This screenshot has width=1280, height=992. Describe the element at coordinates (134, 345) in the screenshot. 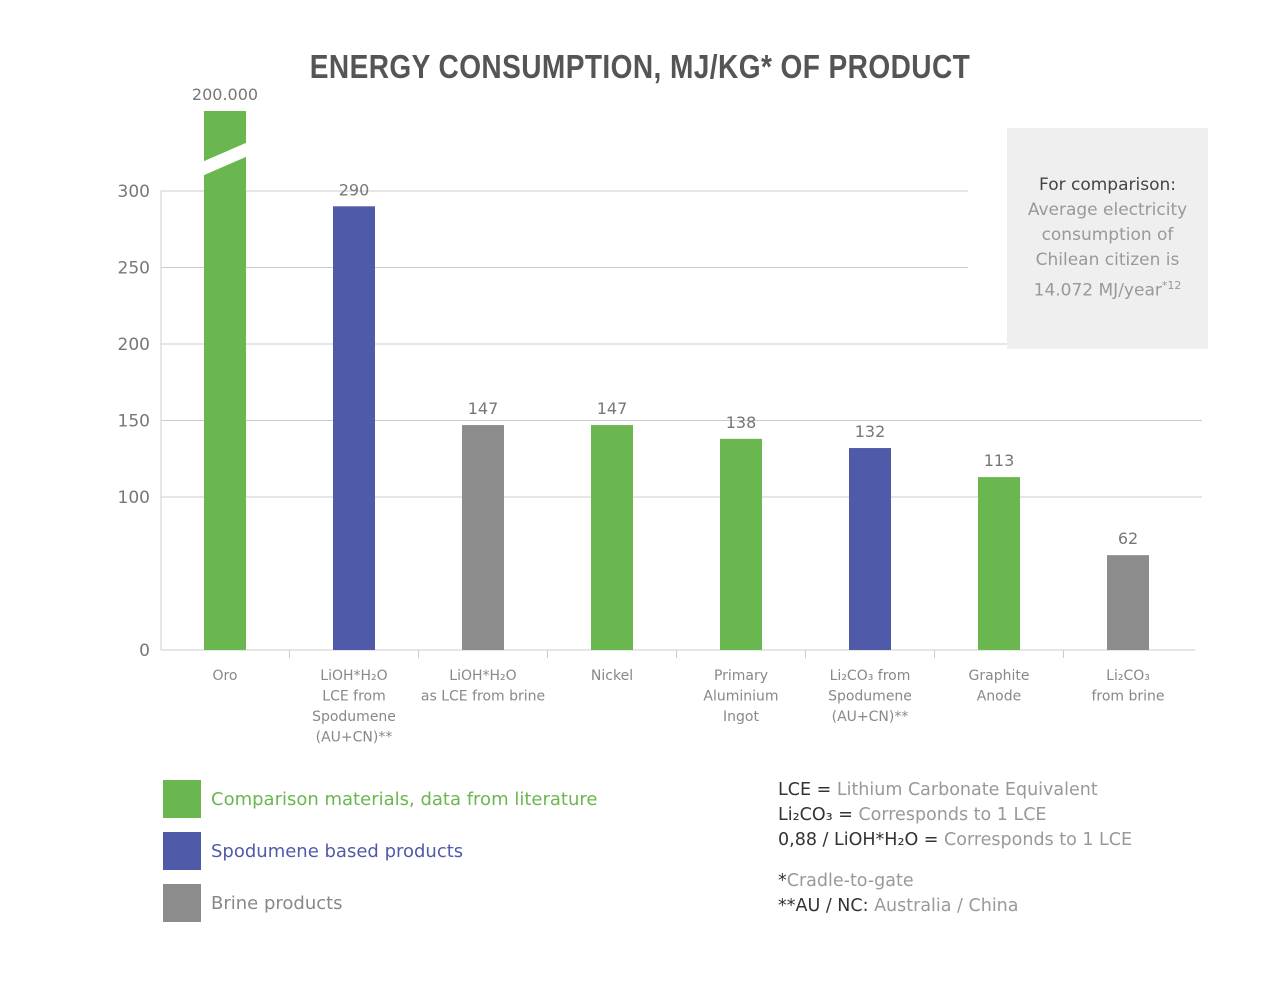

I see `y-tick-label: 200` at that location.